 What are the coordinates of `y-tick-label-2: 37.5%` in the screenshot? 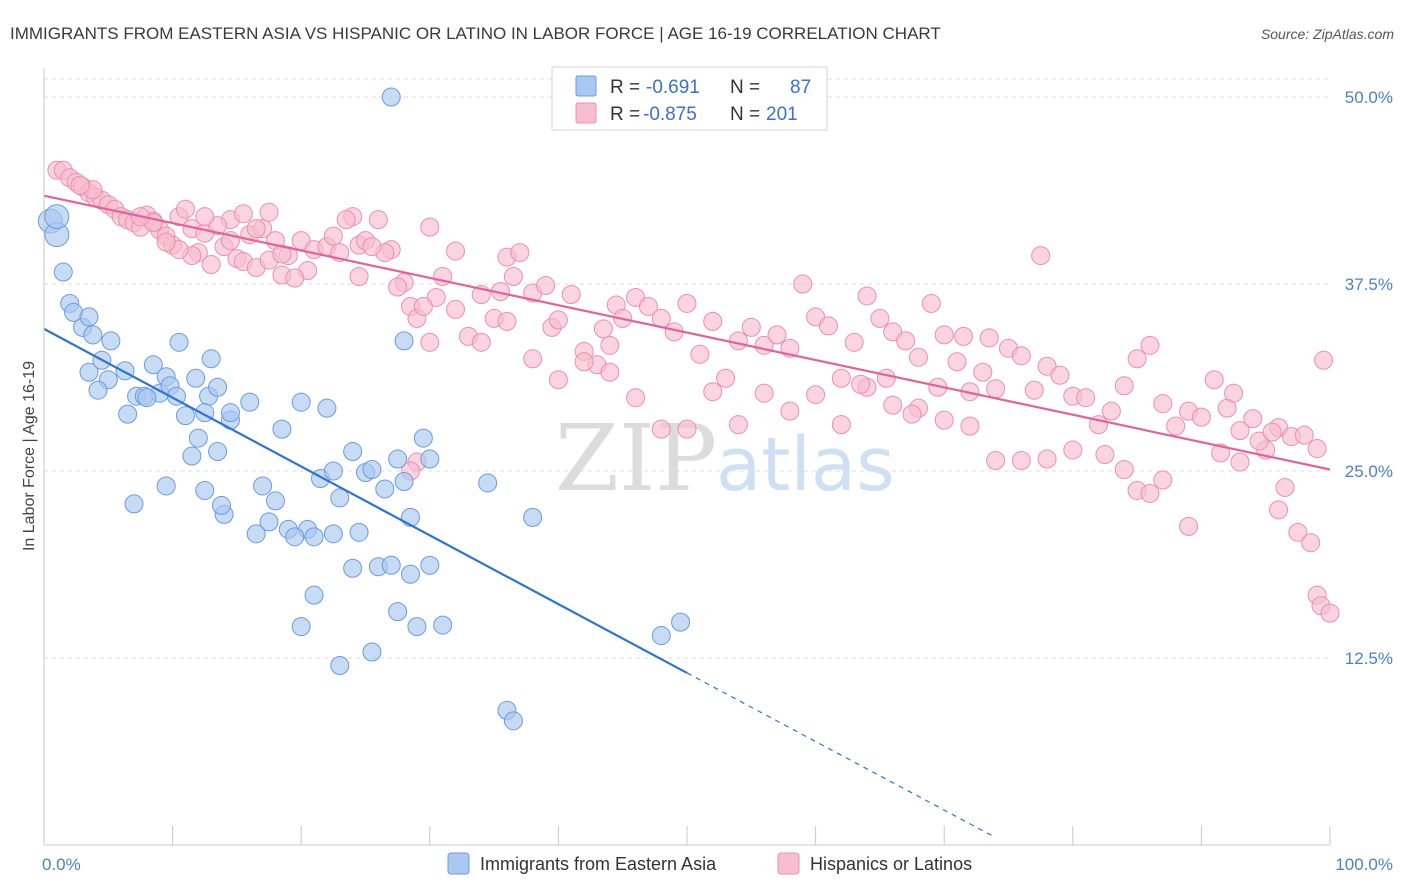 It's located at (1369, 284).